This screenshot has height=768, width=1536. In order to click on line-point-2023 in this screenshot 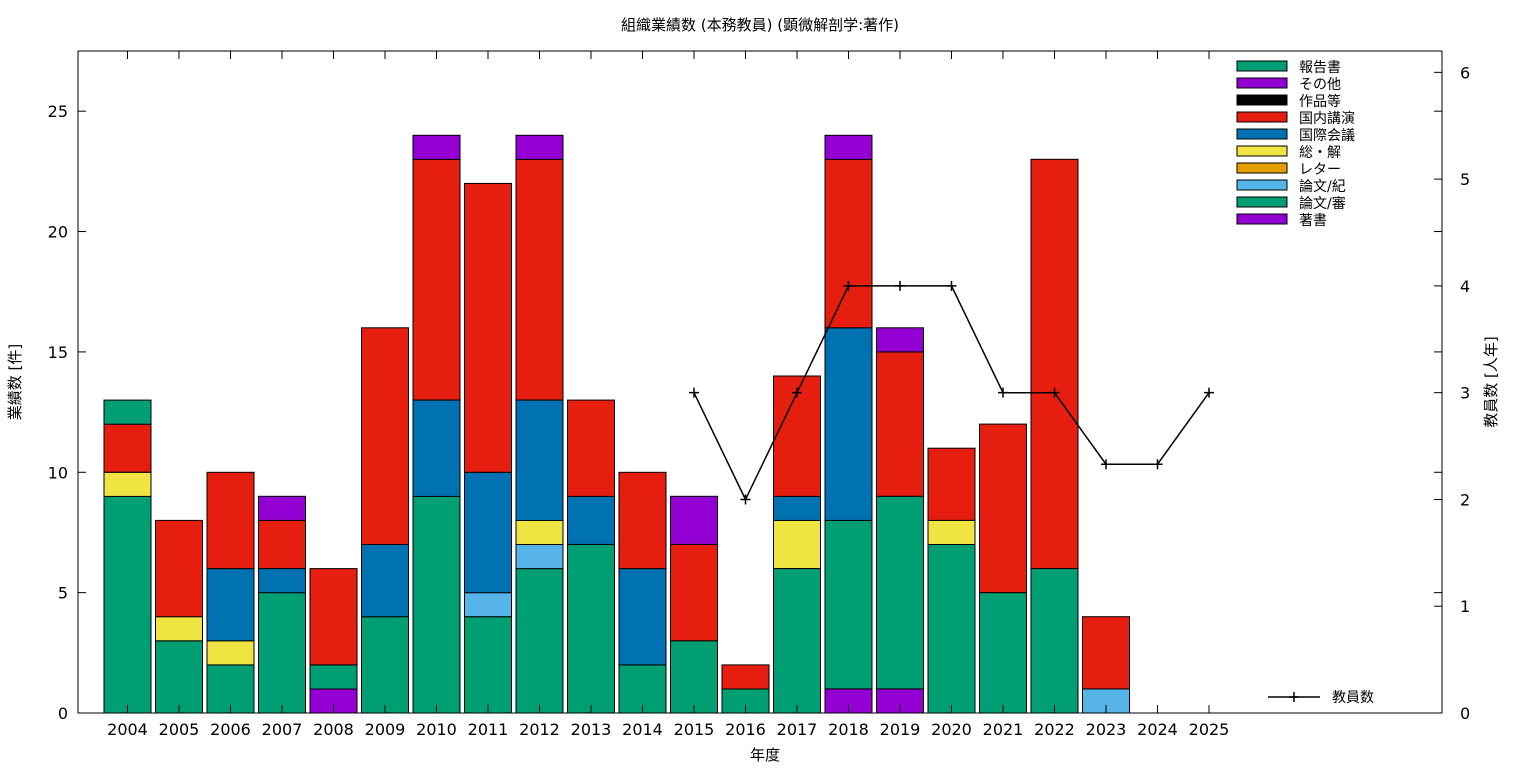, I will do `click(1106, 464)`.